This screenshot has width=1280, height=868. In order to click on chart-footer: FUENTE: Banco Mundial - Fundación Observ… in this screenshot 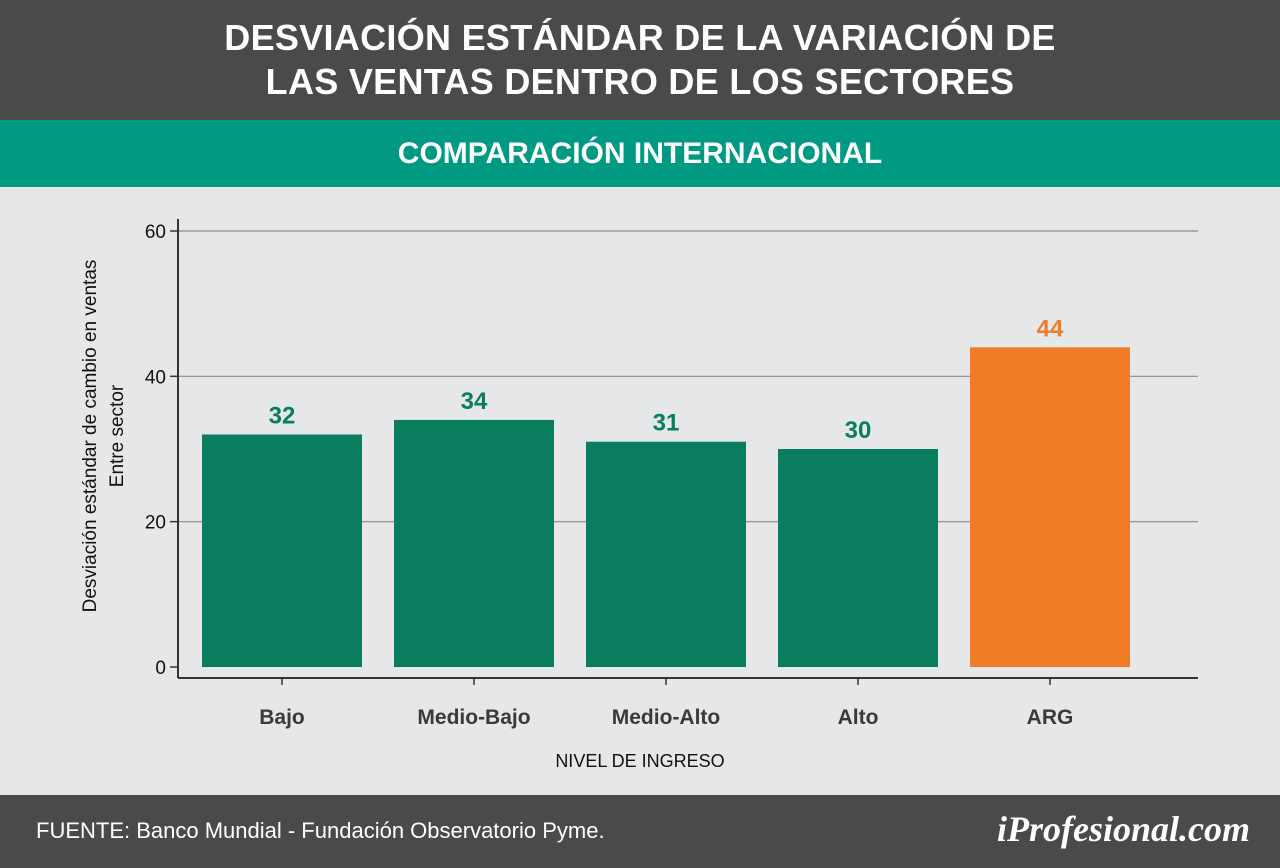, I will do `click(640, 831)`.